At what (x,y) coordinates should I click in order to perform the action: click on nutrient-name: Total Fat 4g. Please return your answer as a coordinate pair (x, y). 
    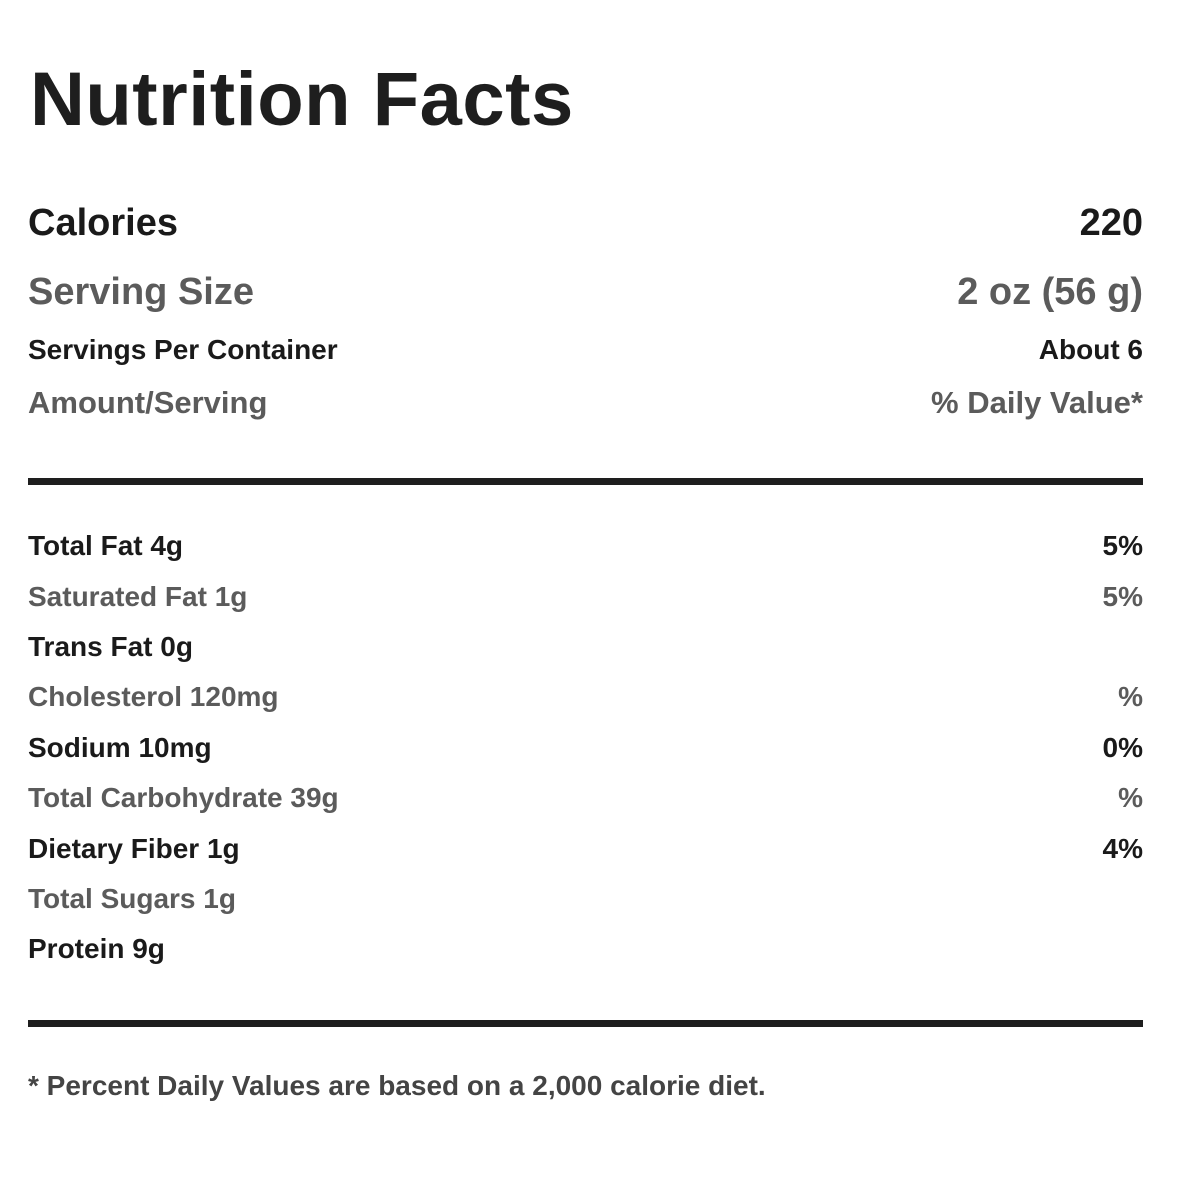
    Looking at the image, I should click on (106, 546).